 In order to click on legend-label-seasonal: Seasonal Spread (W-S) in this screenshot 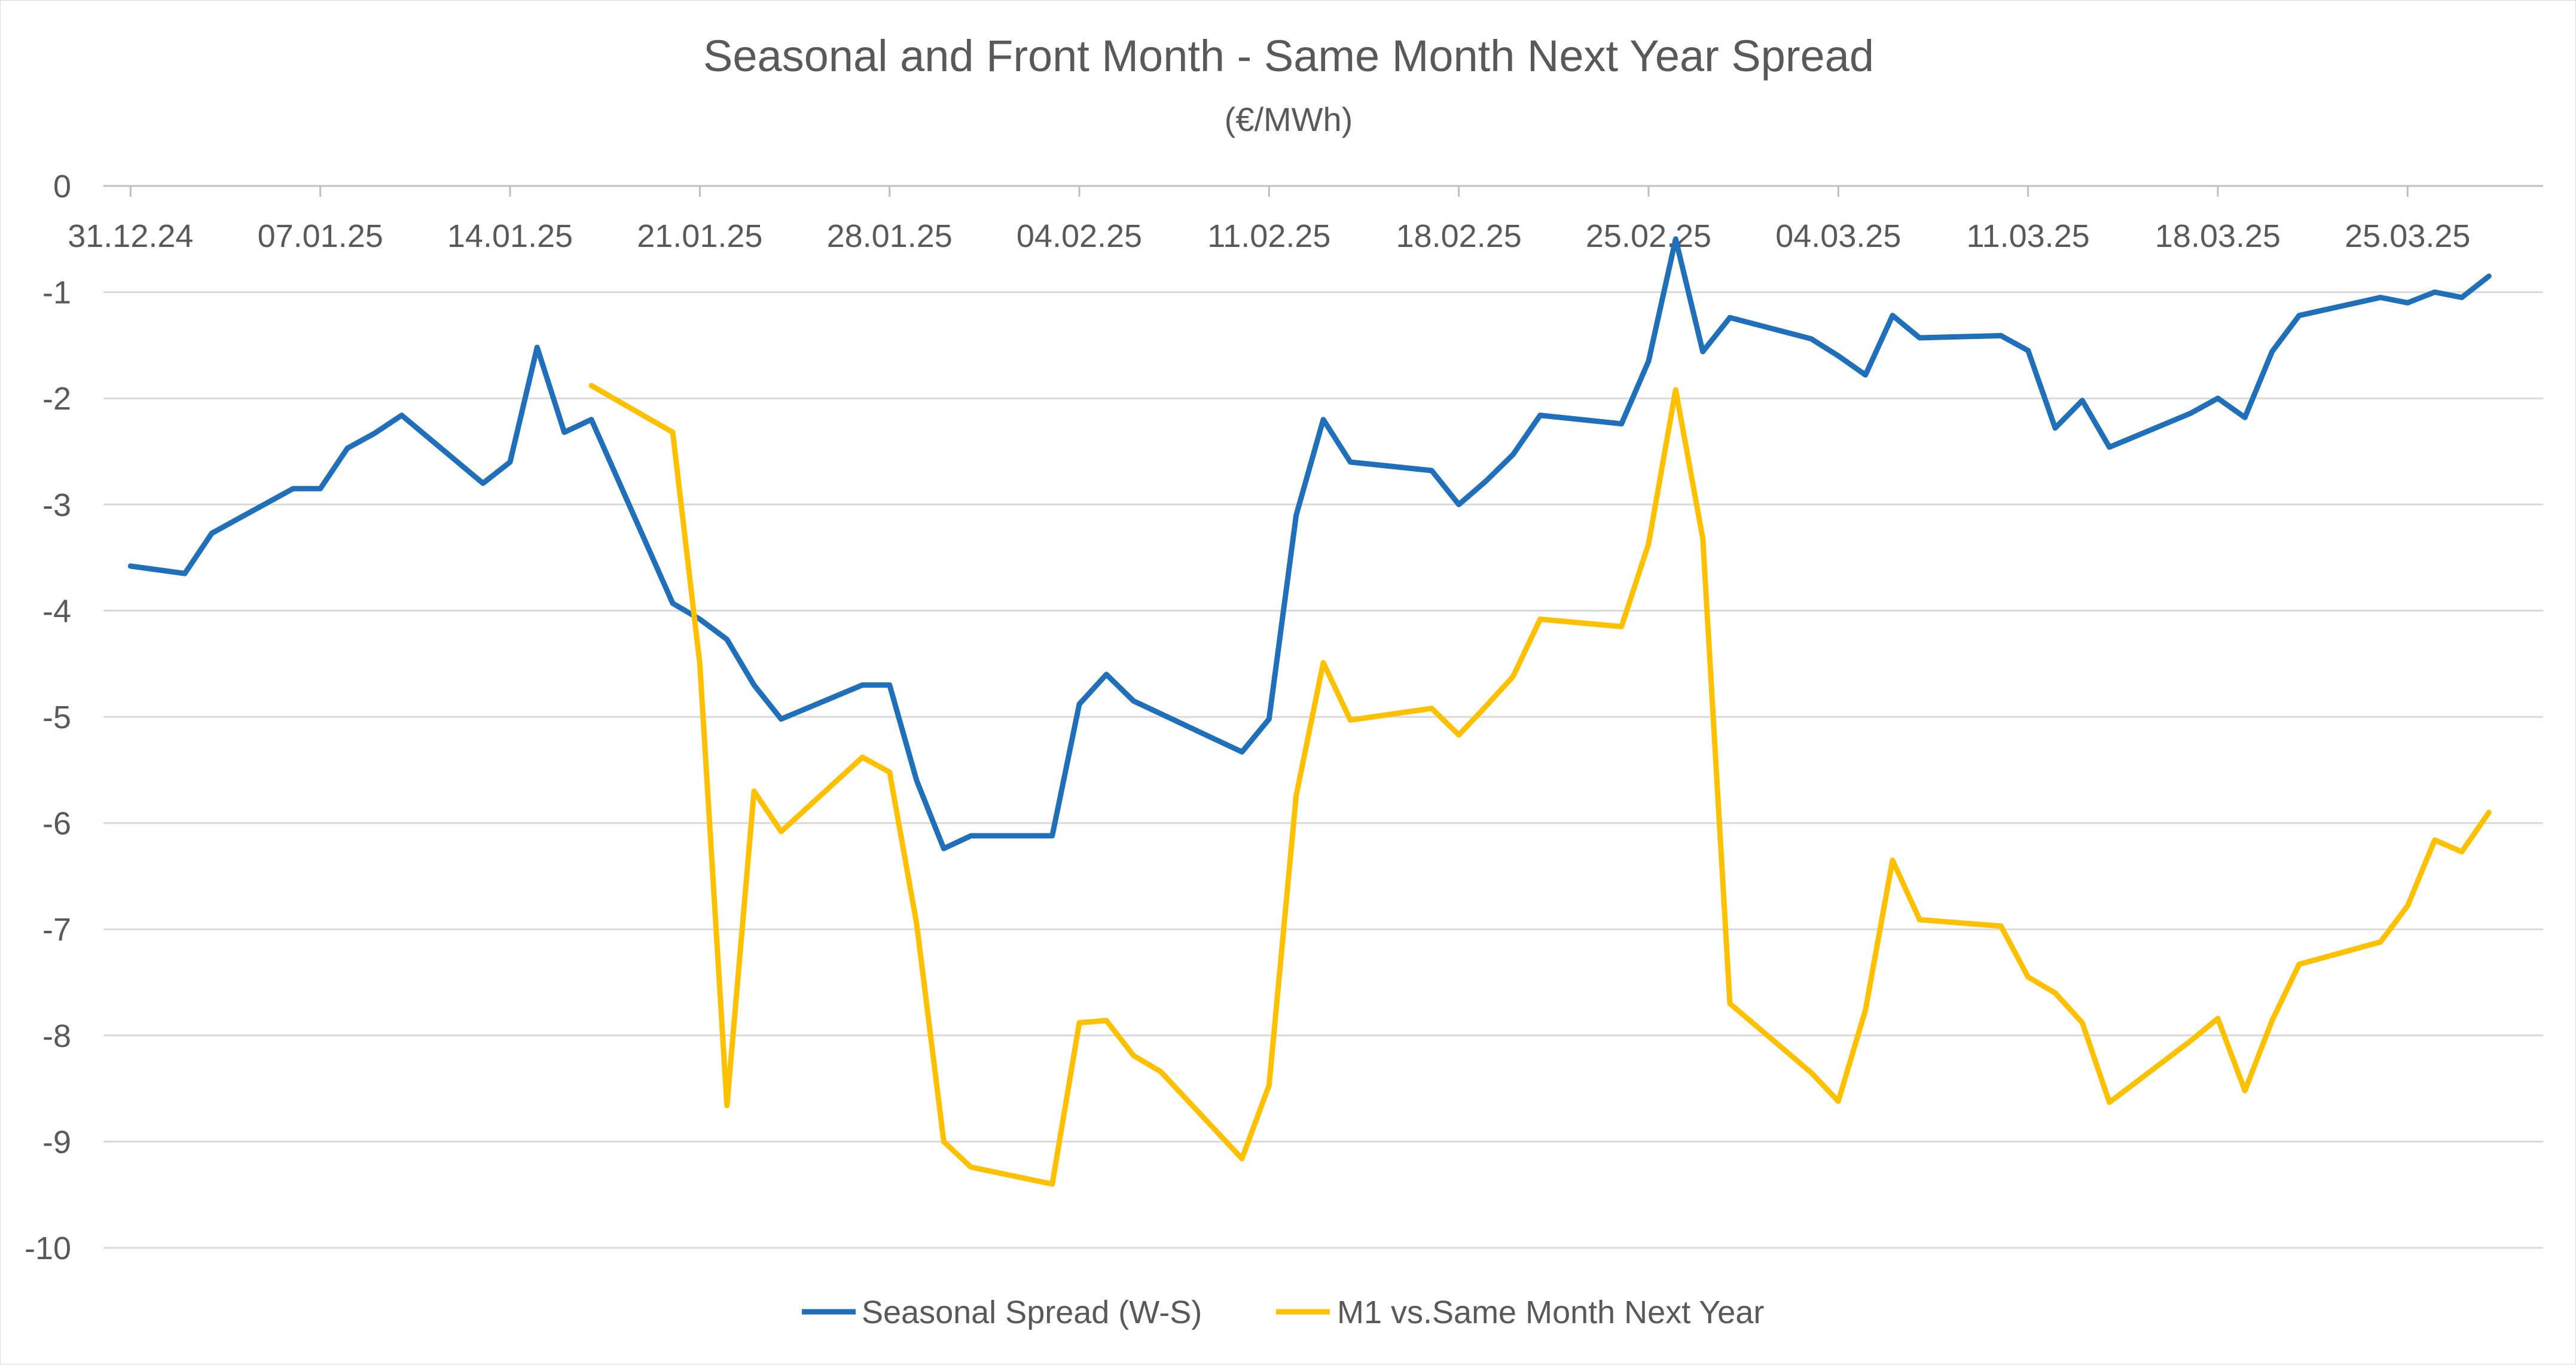, I will do `click(1032, 1312)`.